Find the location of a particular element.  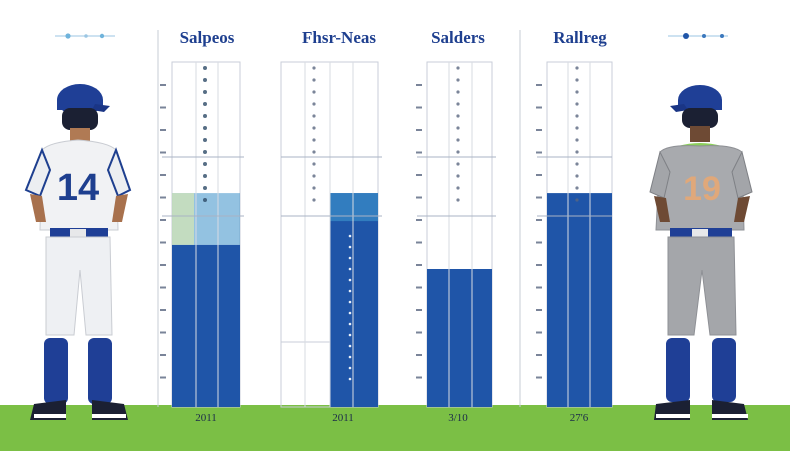

column-header-1: Salpeos is located at coordinates (207, 37).